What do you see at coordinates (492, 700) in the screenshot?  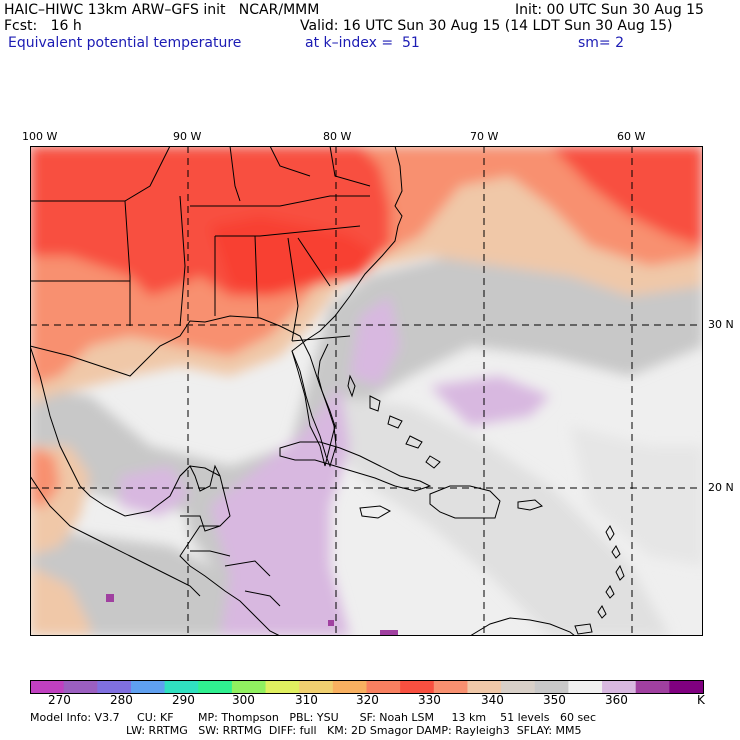 I see `colorbar-label-340: 340` at bounding box center [492, 700].